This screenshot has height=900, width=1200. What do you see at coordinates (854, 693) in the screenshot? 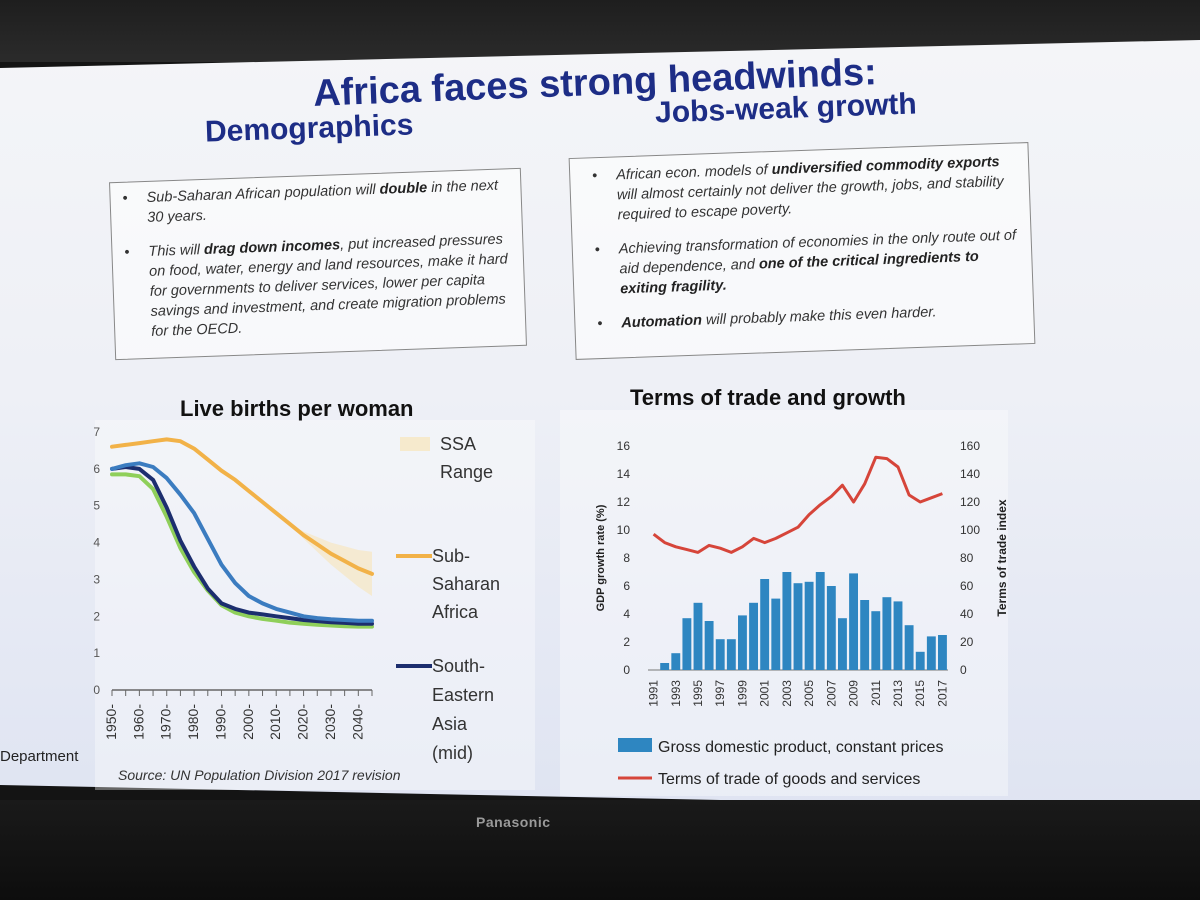
I see `trade-x-tick-label: 2009` at bounding box center [854, 693].